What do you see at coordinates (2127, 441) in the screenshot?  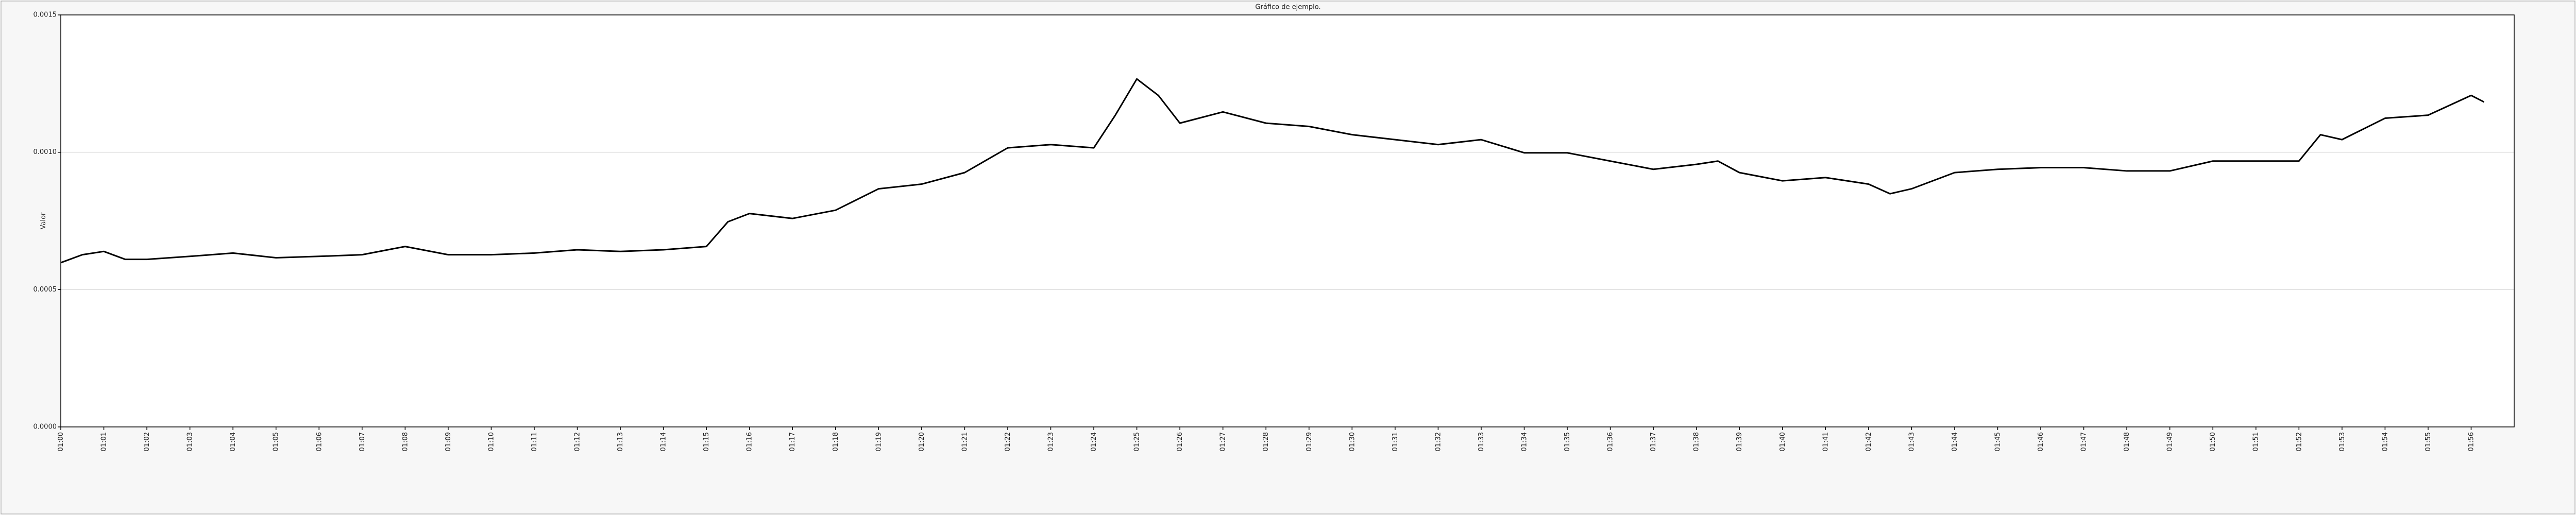 I see `x-tick-label: 01:48` at bounding box center [2127, 441].